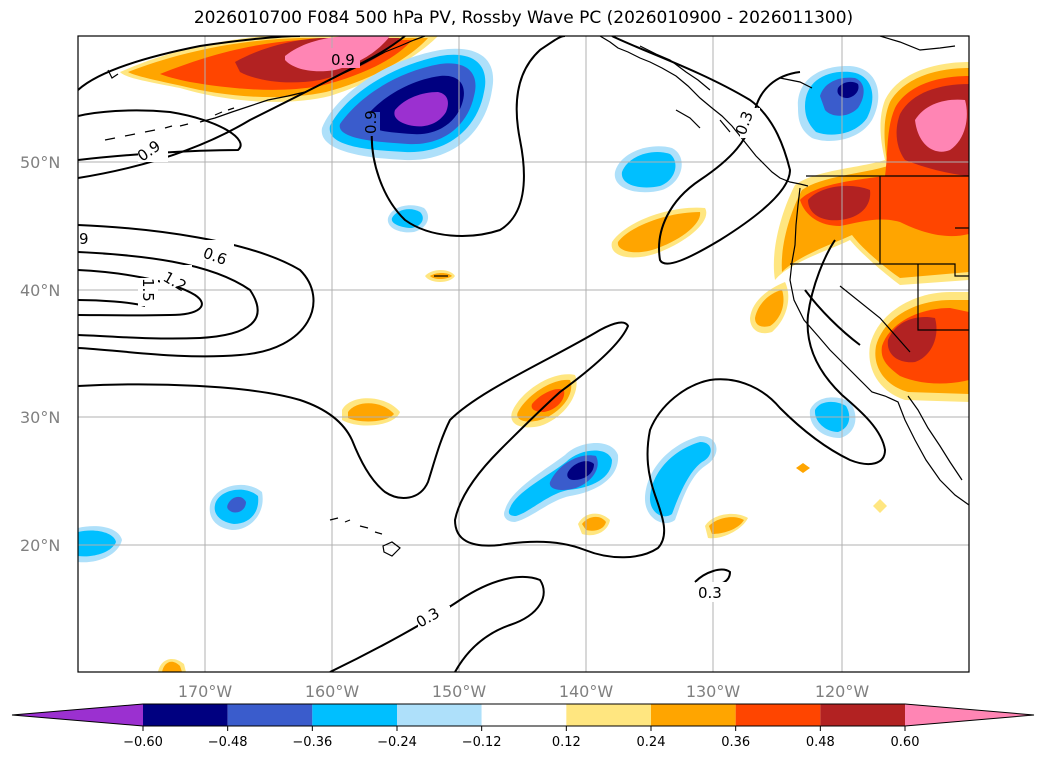 This screenshot has height=765, width=1047. I want to click on positive-anomaly-southwest-us, so click(919, 347).